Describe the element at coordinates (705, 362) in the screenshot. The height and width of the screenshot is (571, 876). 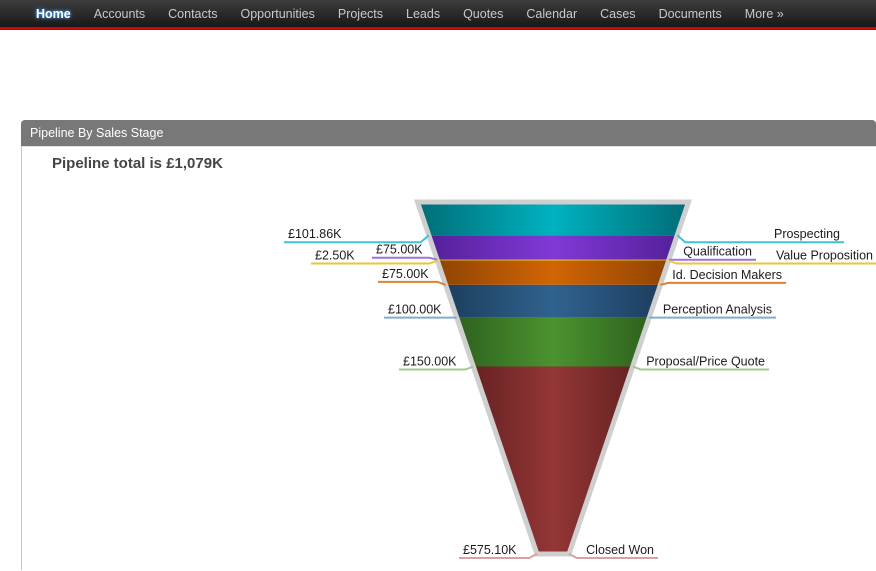
I see `funnel-stage-label: Proposal/Price Quote` at that location.